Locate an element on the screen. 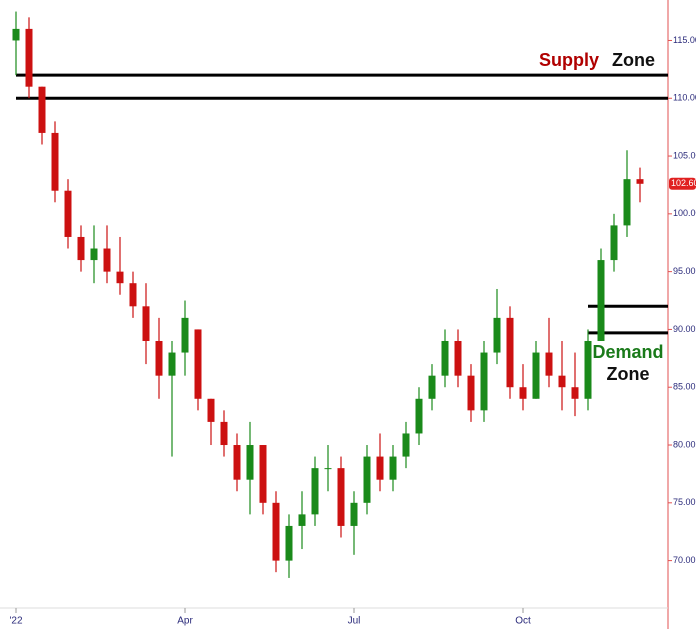 The width and height of the screenshot is (696, 629). supply-label: Supply is located at coordinates (569, 60).